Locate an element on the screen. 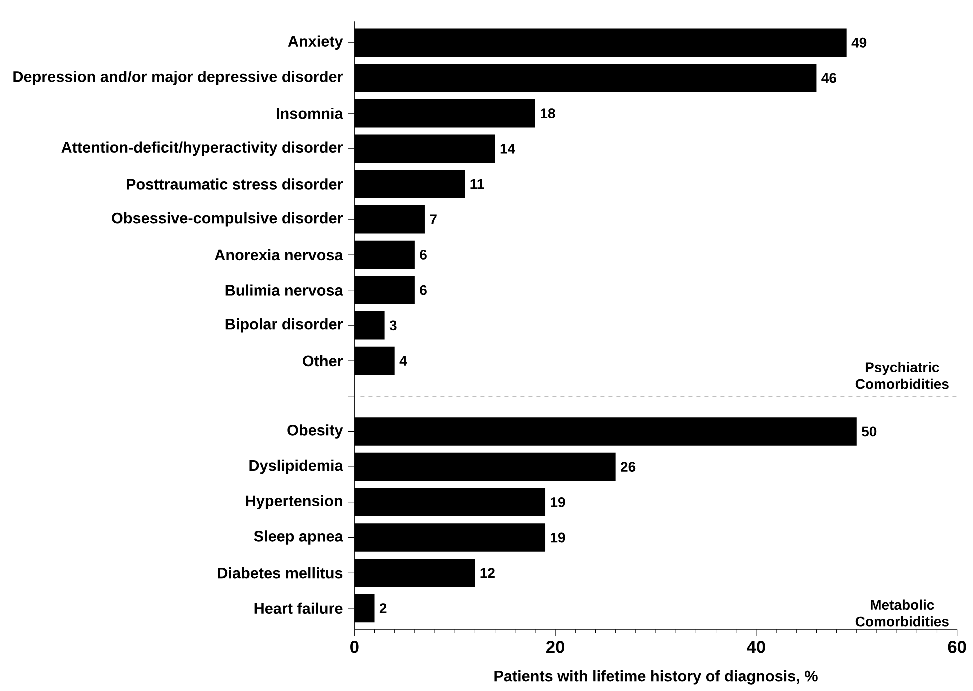 This screenshot has width=973, height=691. y-tick-label: Diabetes mellitus is located at coordinates (280, 573).